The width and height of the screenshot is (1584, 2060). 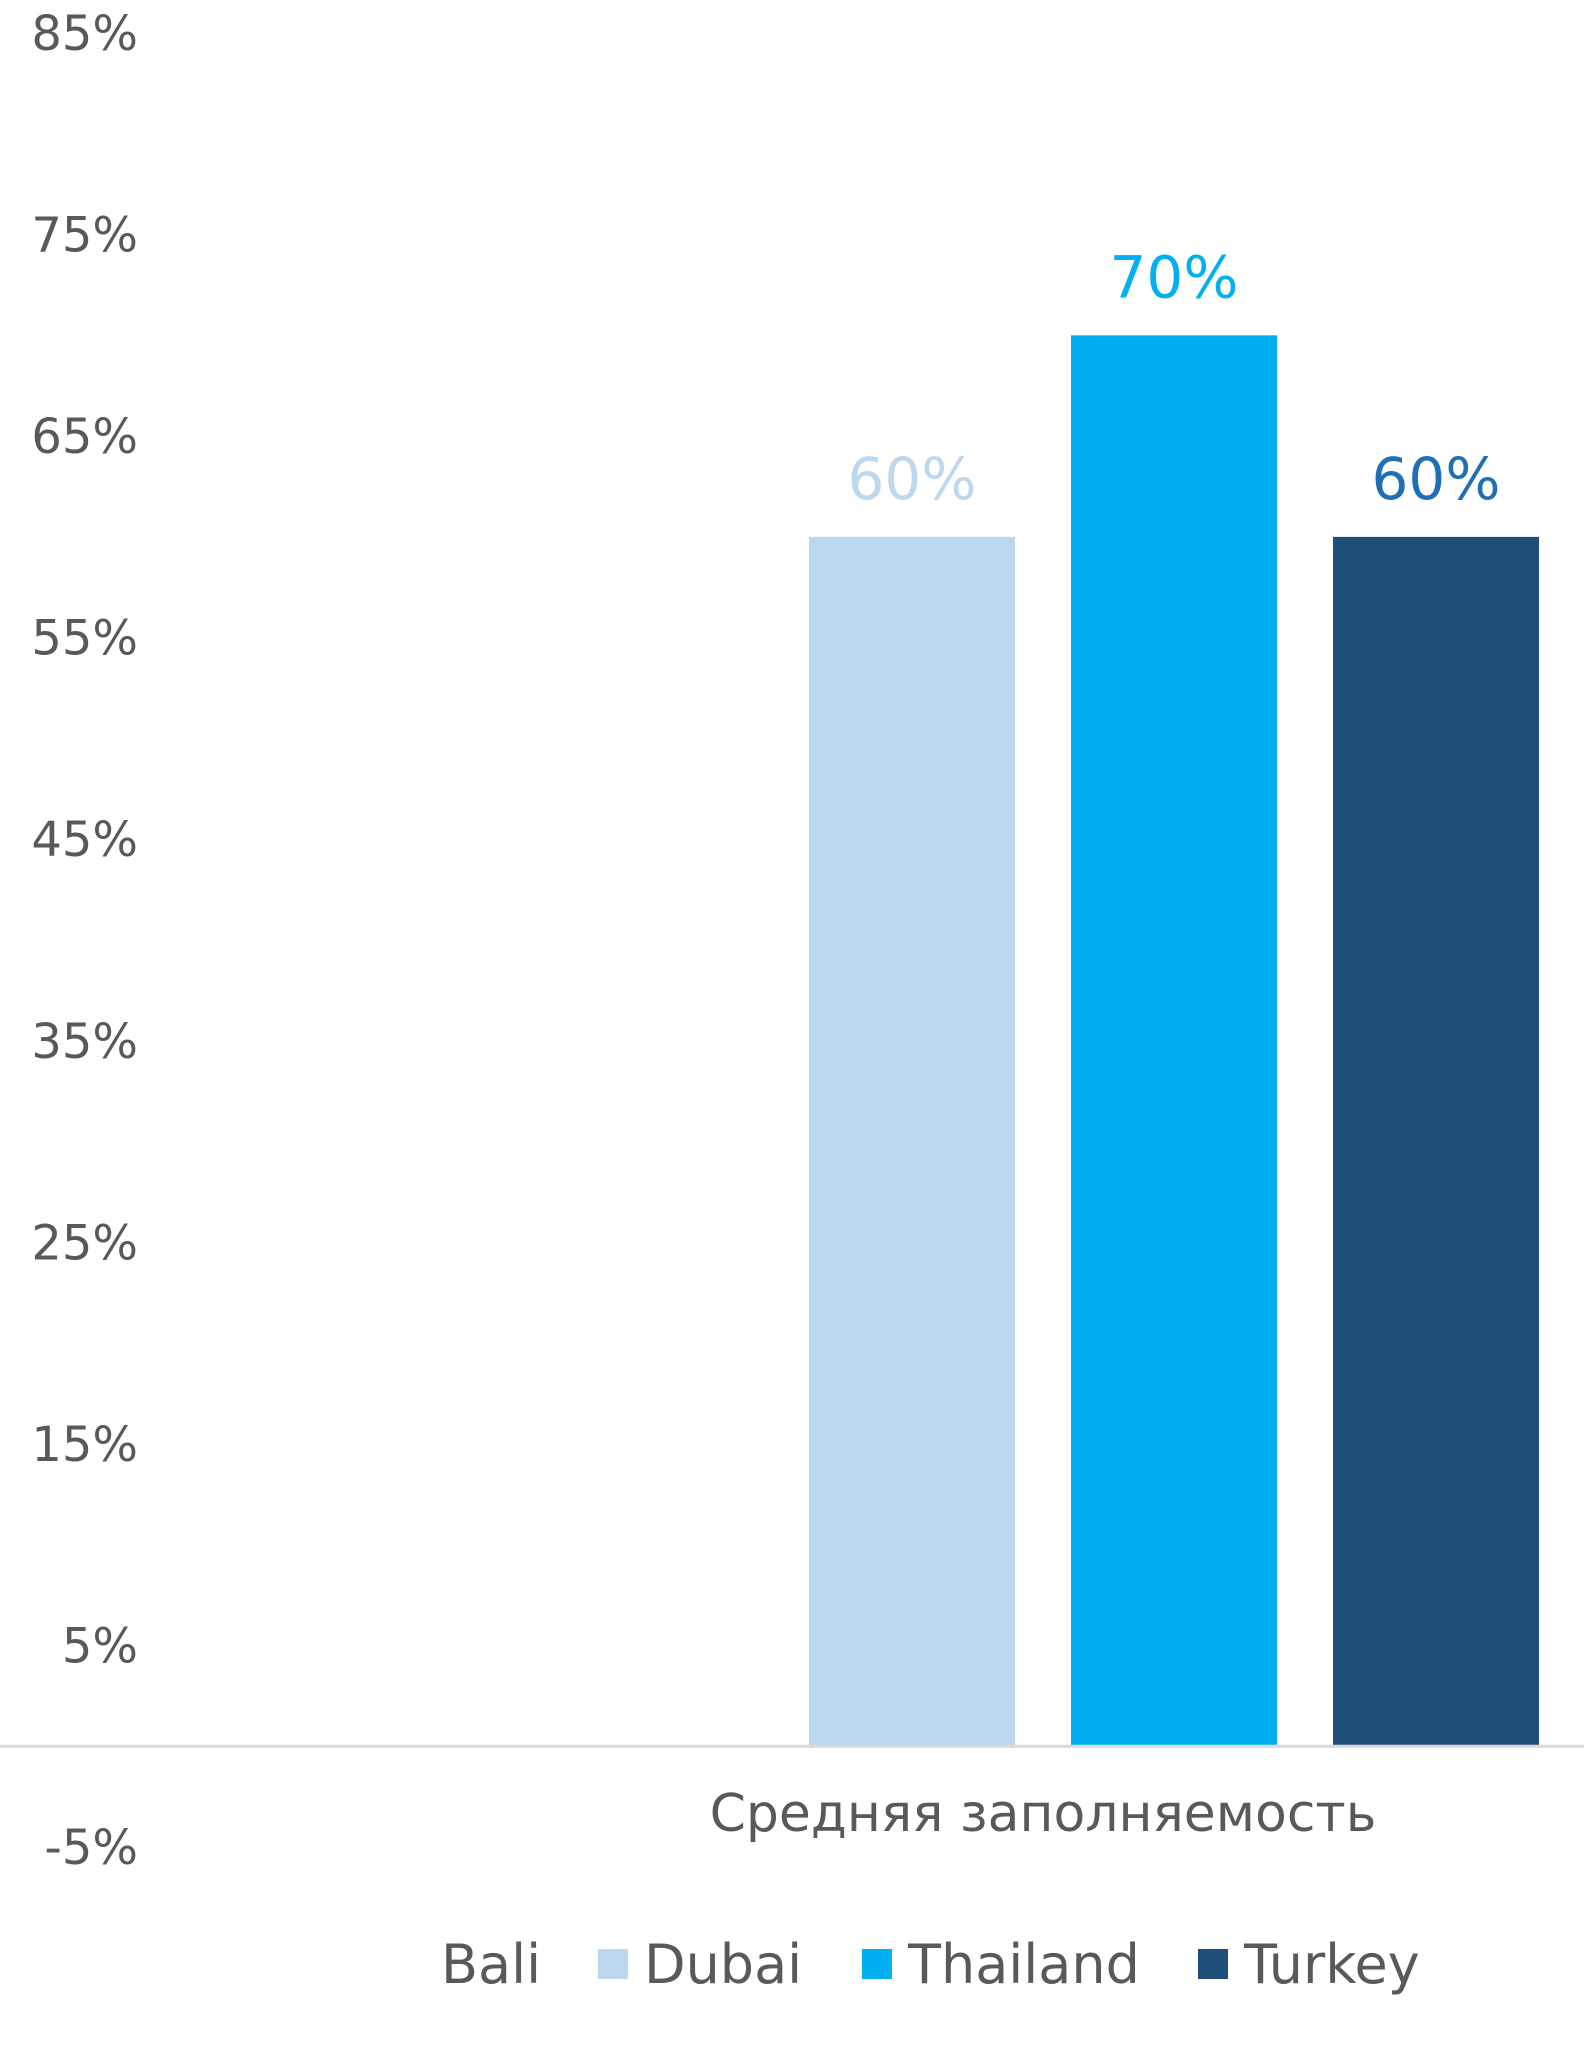 What do you see at coordinates (1436, 479) in the screenshot?
I see `data-label-turkey: 60%` at bounding box center [1436, 479].